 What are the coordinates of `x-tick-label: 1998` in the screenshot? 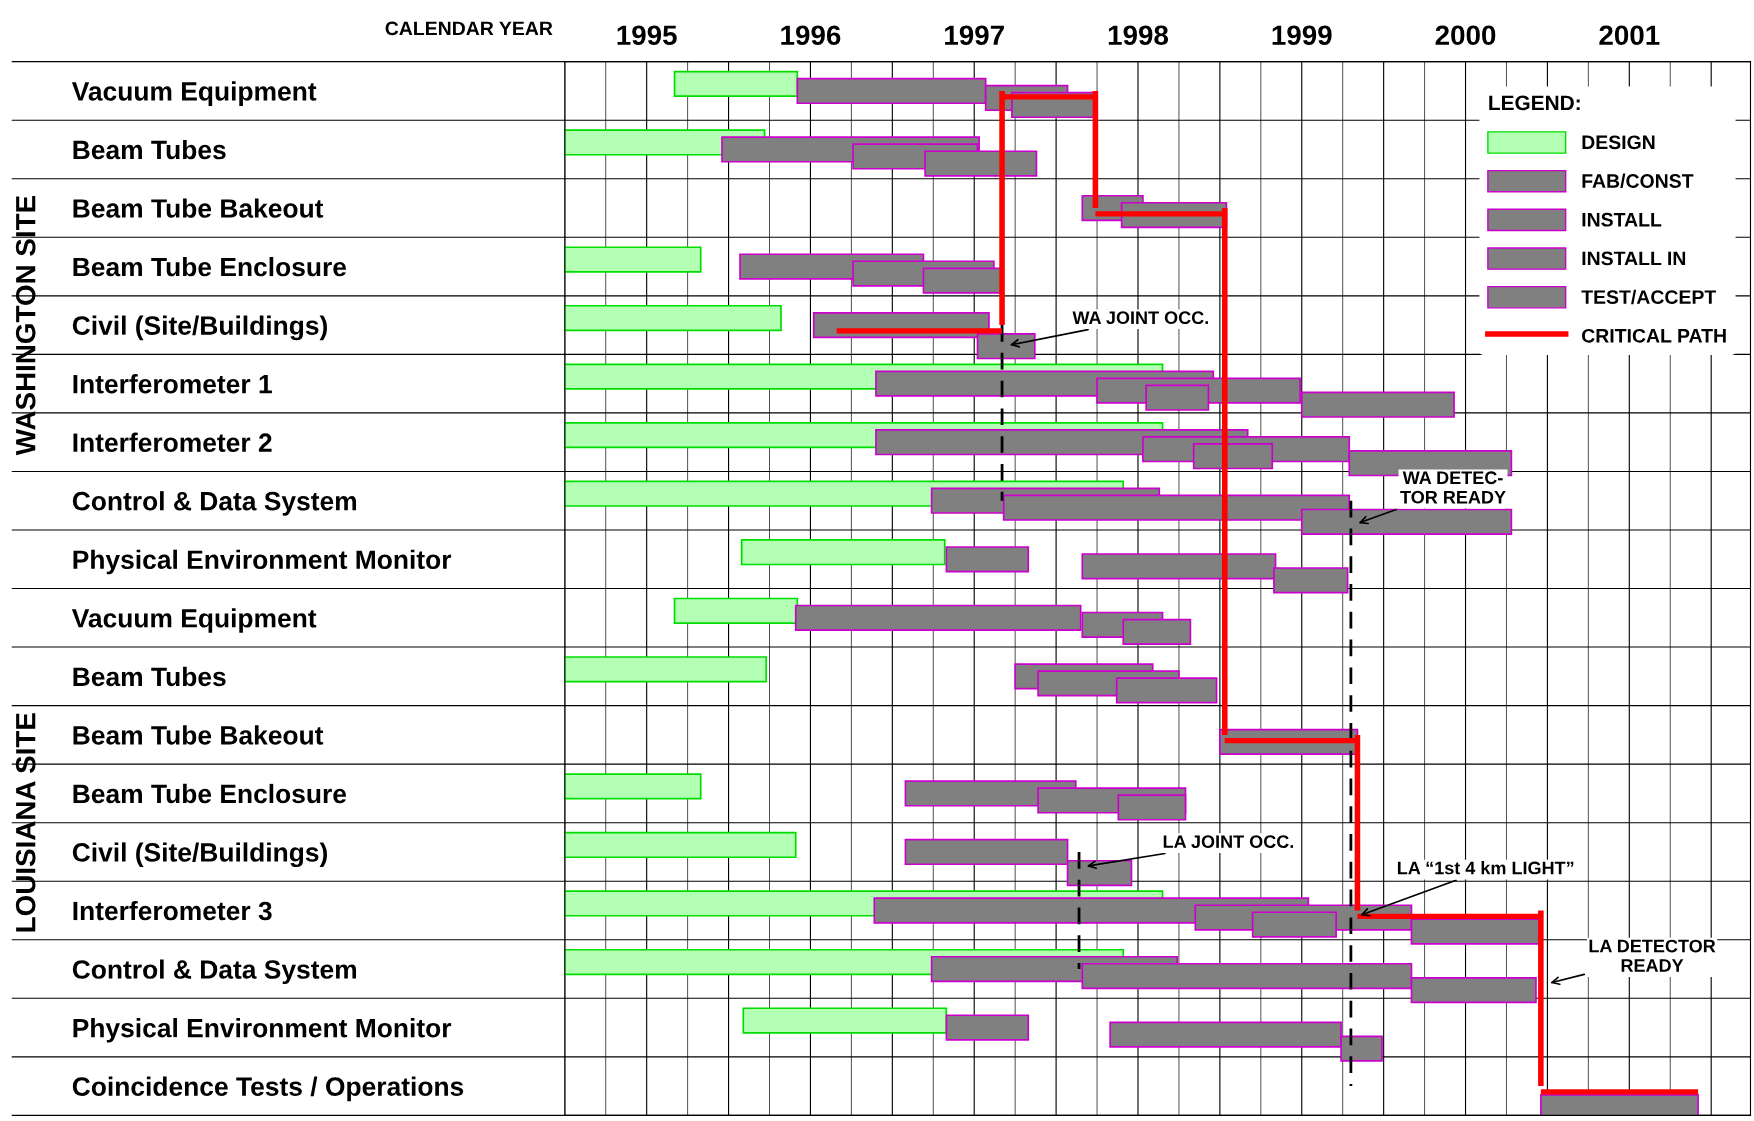 It's located at (1138, 35).